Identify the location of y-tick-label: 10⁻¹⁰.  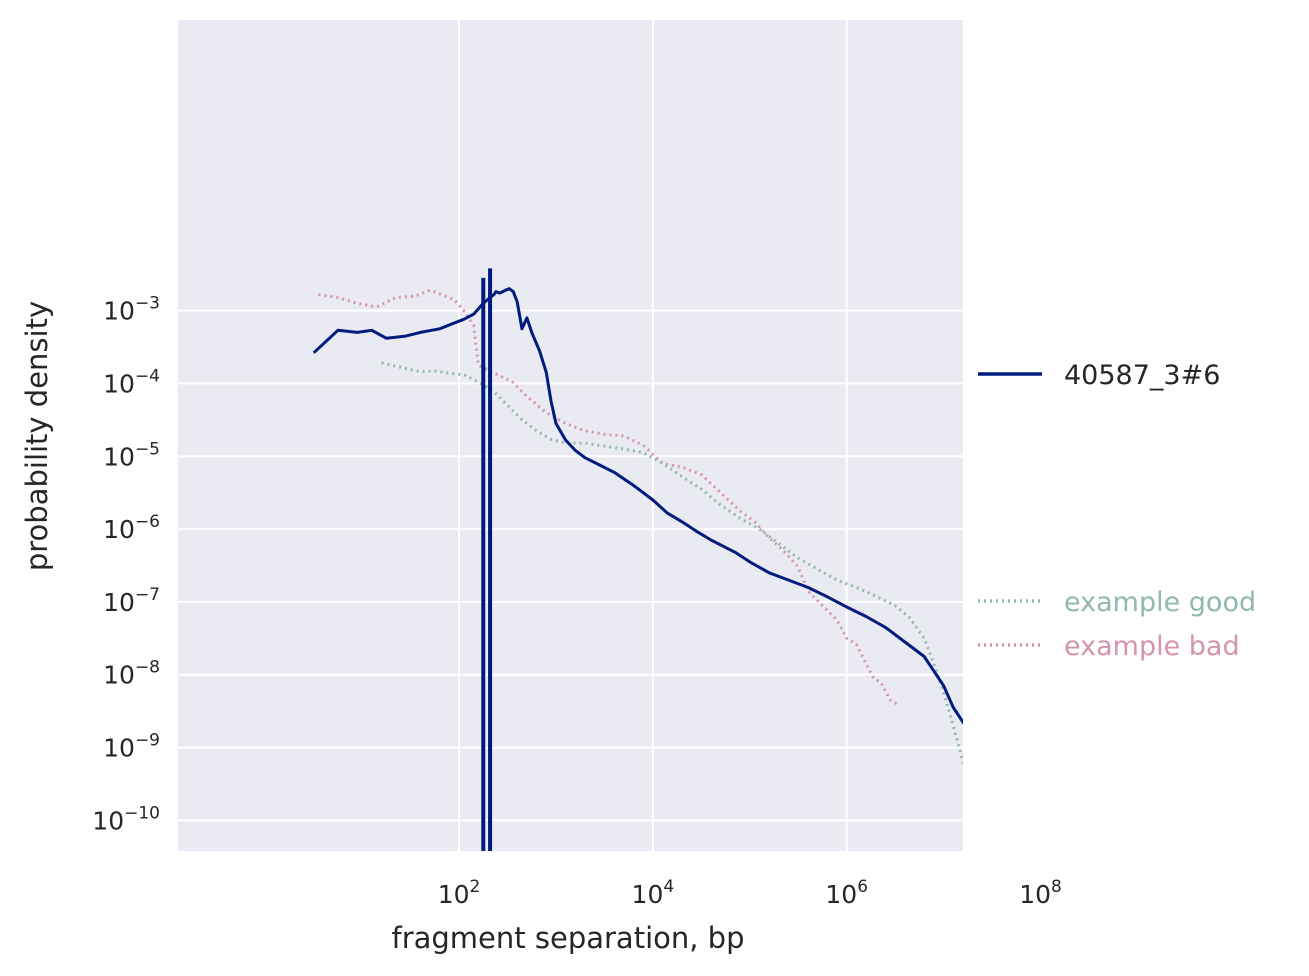
(126, 819).